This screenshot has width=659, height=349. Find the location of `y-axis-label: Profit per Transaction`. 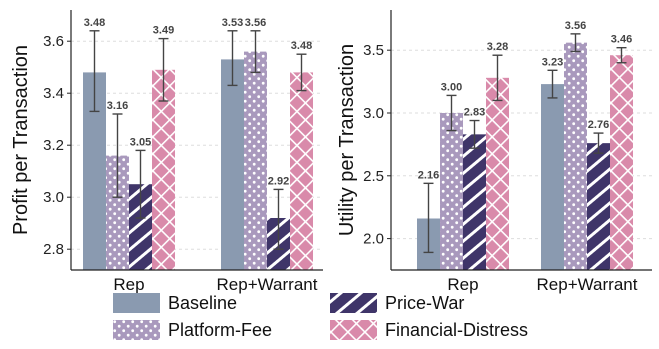

y-axis-label: Profit per Transaction is located at coordinates (21, 140).